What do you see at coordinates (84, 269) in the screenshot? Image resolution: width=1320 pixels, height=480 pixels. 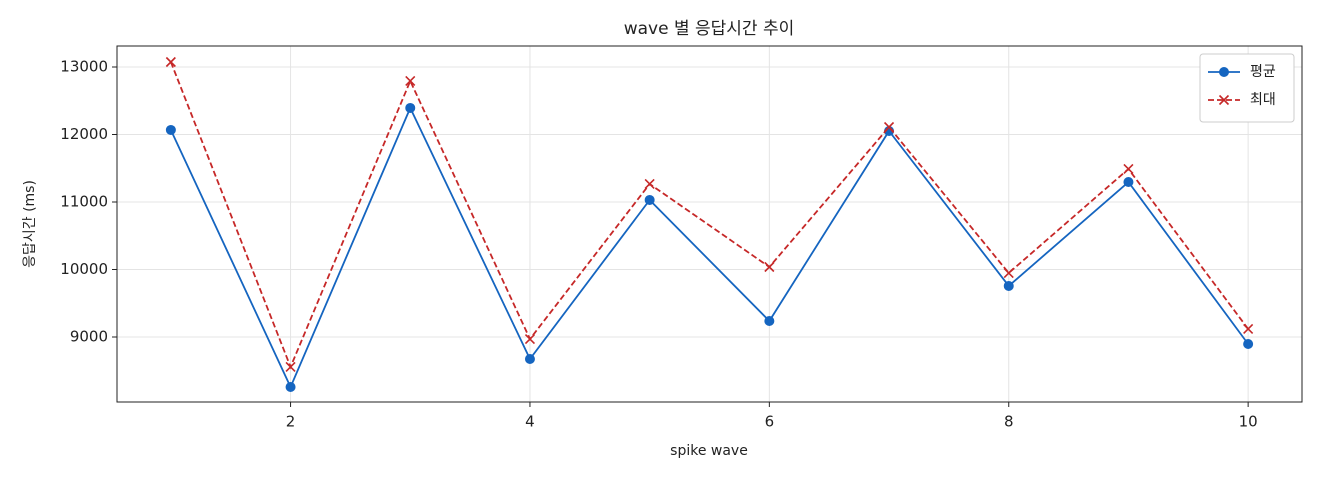 I see `y-tick-label: 10000` at bounding box center [84, 269].